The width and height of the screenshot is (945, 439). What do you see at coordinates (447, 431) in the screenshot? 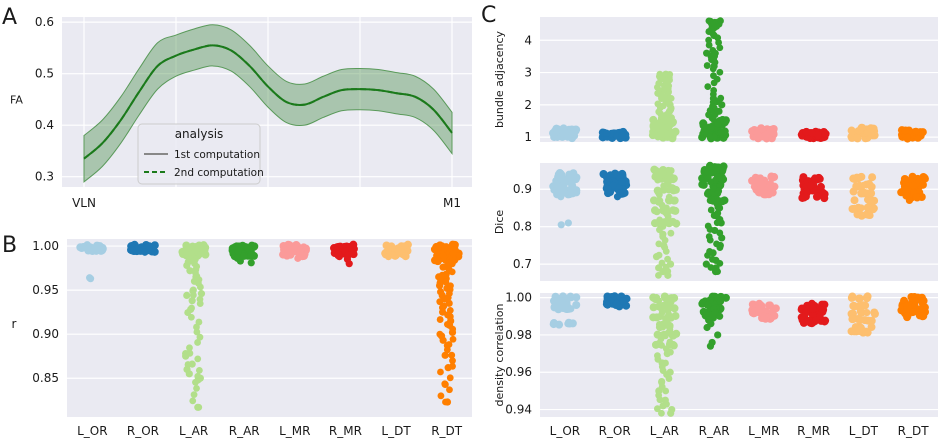
I see `x-tick-label: R_DT` at bounding box center [447, 431].